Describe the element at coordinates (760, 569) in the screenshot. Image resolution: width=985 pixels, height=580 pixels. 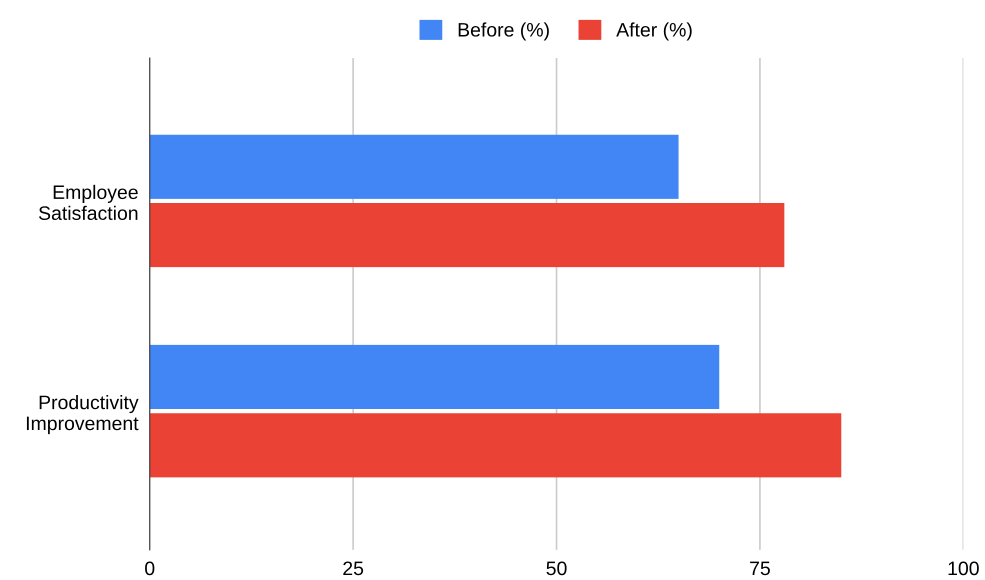
I see `x-tick-label: 75` at that location.